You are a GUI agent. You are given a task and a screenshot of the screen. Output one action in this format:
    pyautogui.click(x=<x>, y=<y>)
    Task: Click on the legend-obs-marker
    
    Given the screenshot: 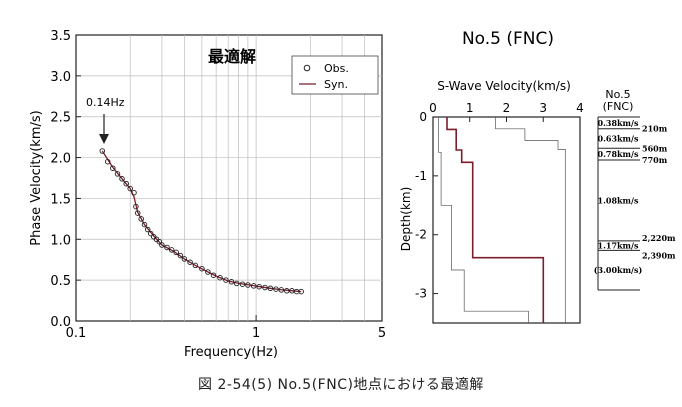 What is the action you would take?
    pyautogui.click(x=307, y=68)
    